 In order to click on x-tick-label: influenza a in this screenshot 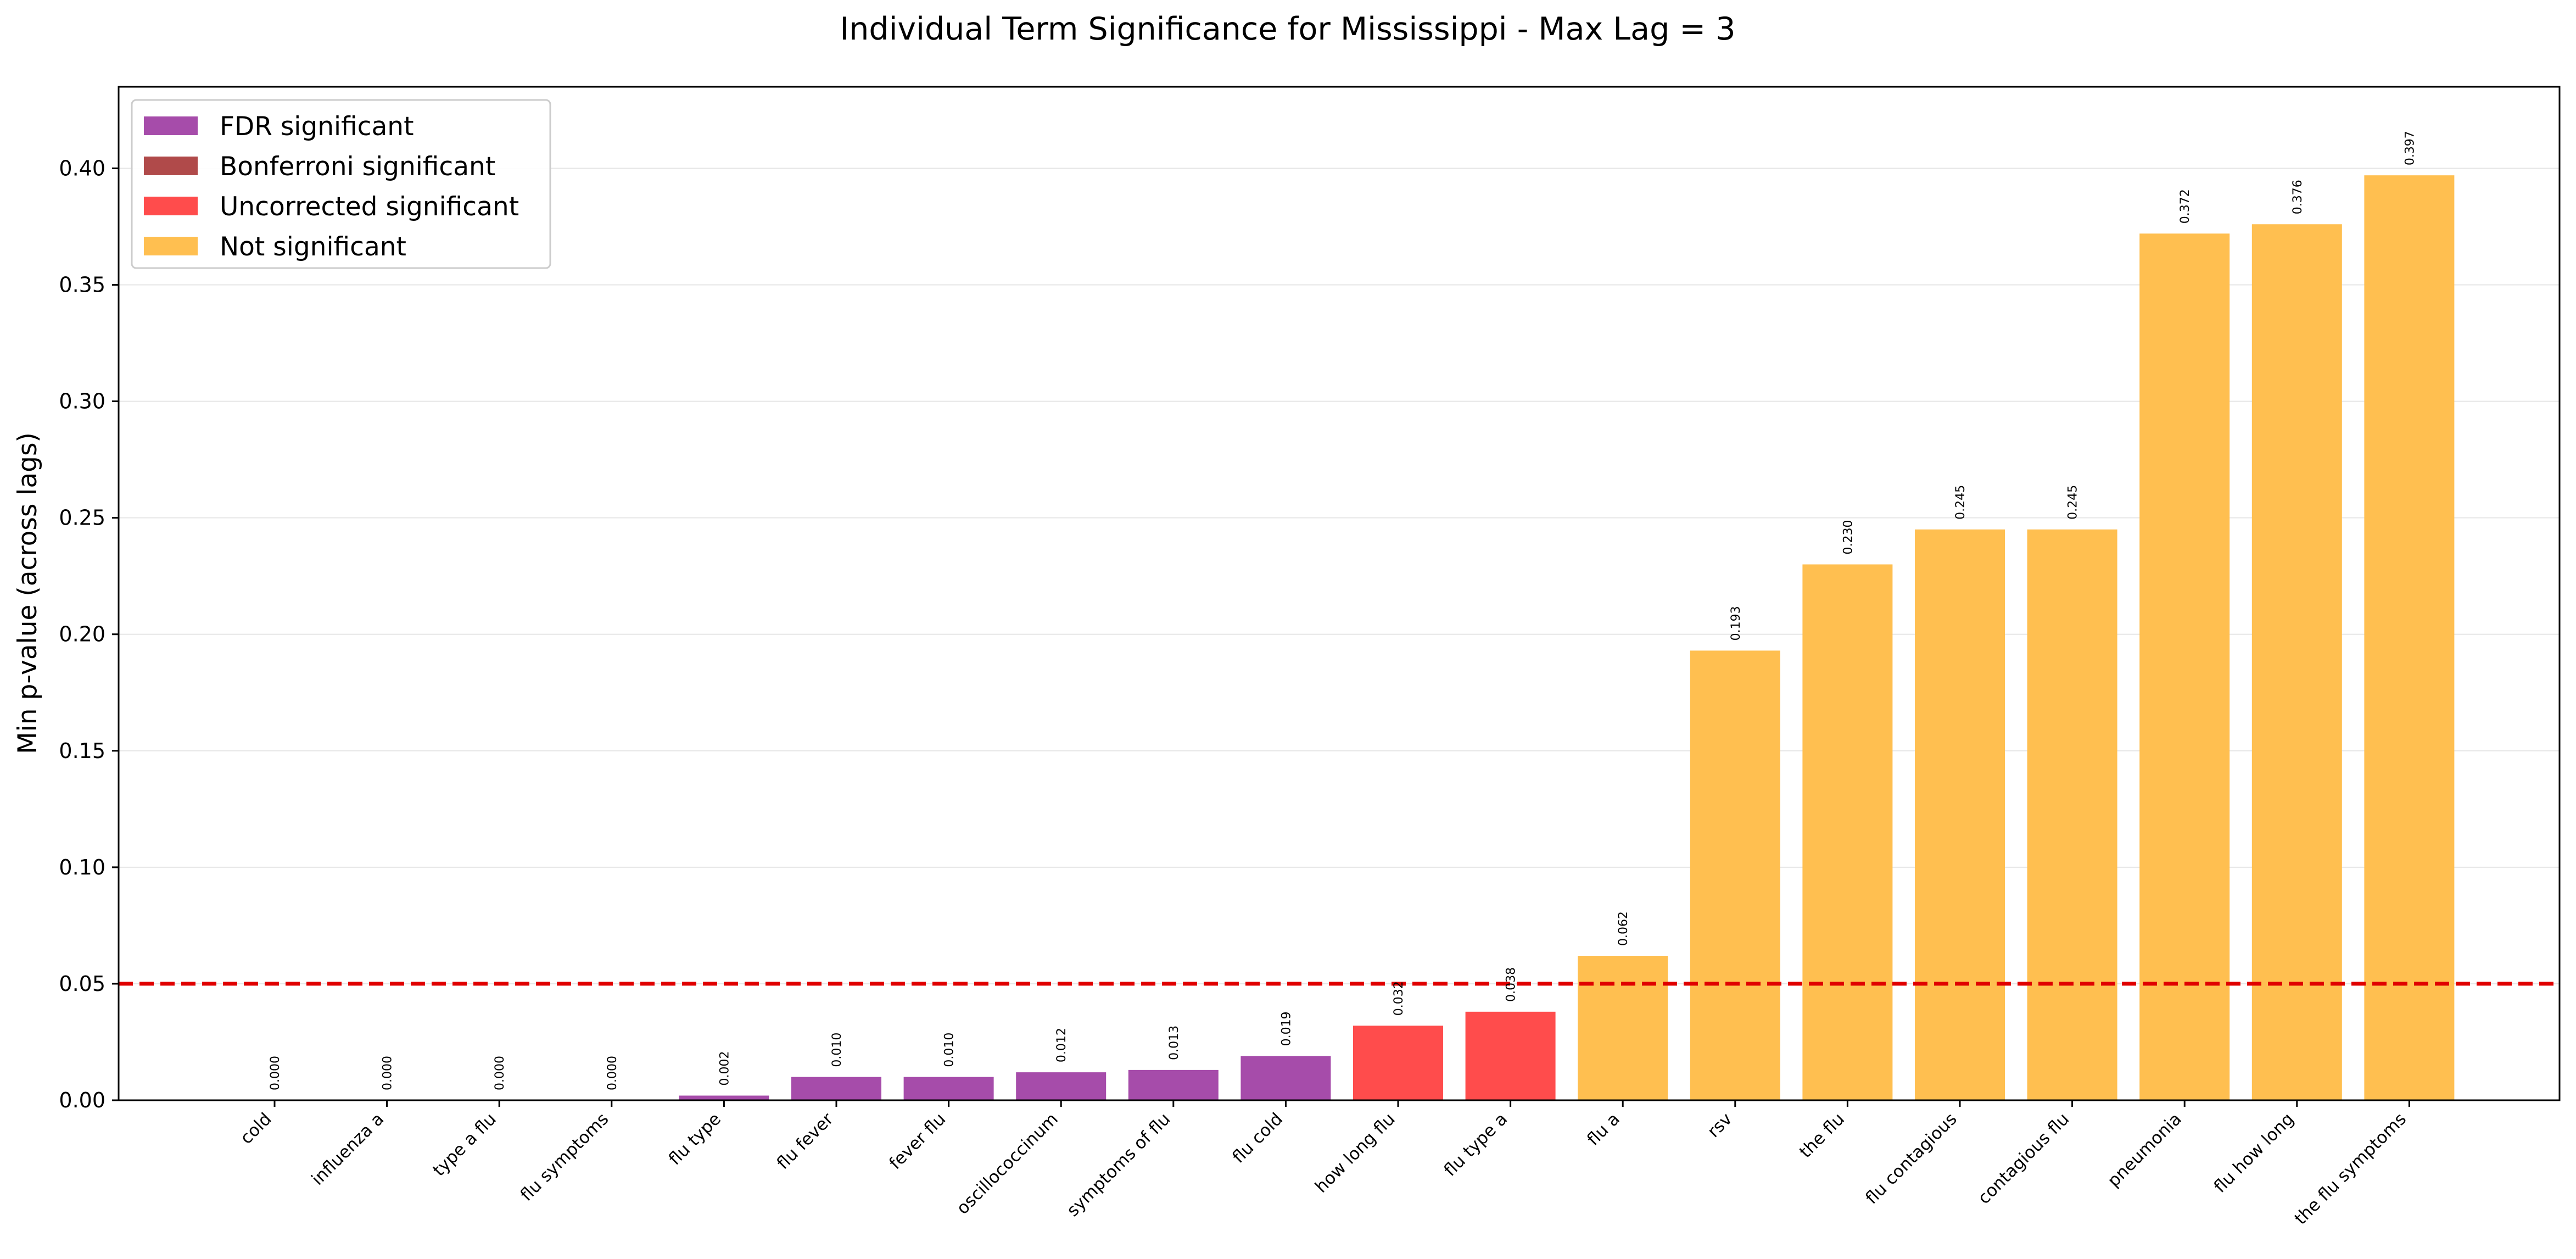, I will do `click(348, 1149)`.